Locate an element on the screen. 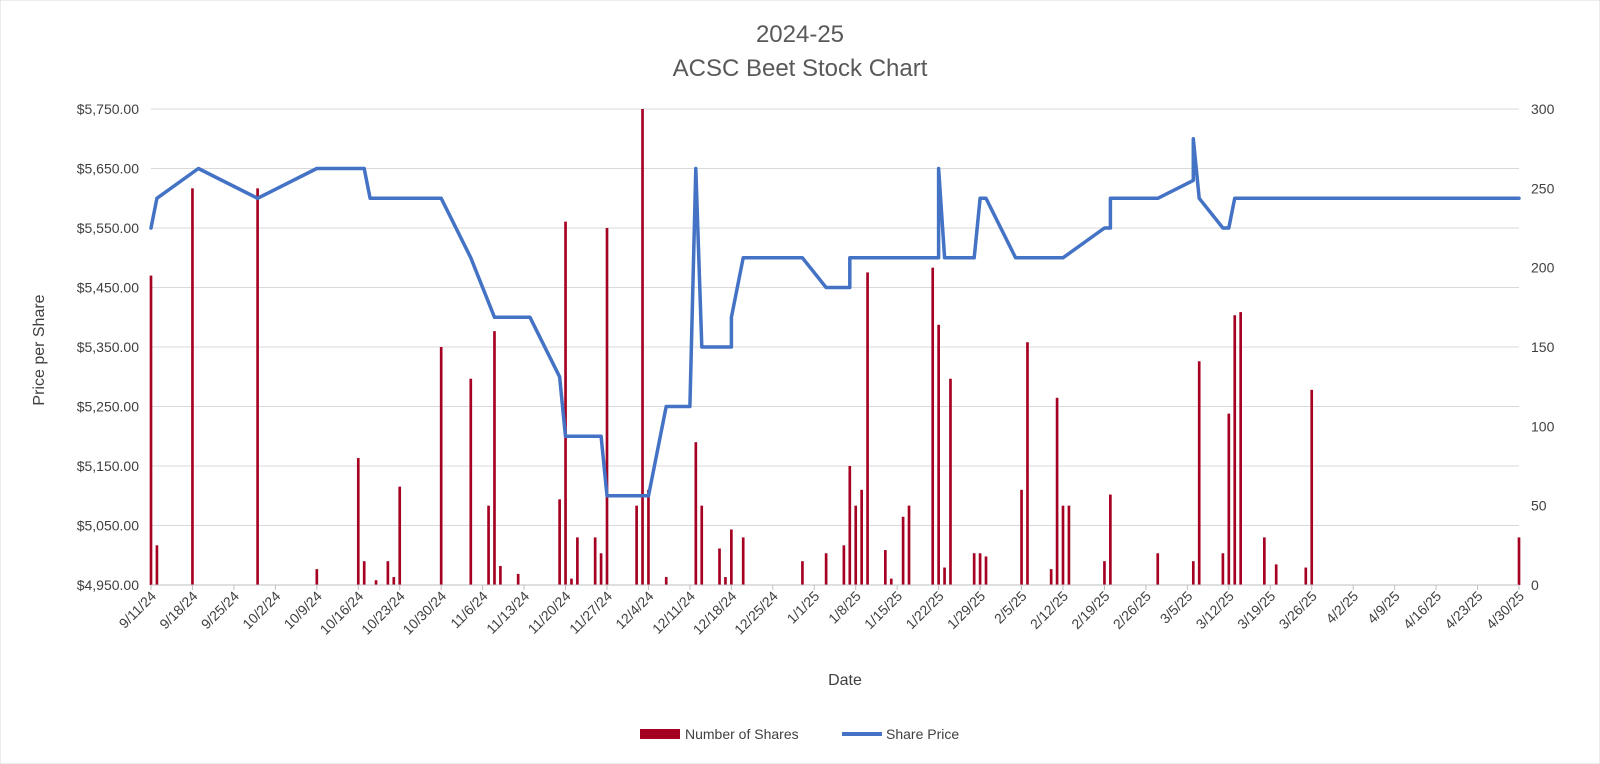 The image size is (1600, 764). legend-label-shares: Number of Shares is located at coordinates (742, 734).